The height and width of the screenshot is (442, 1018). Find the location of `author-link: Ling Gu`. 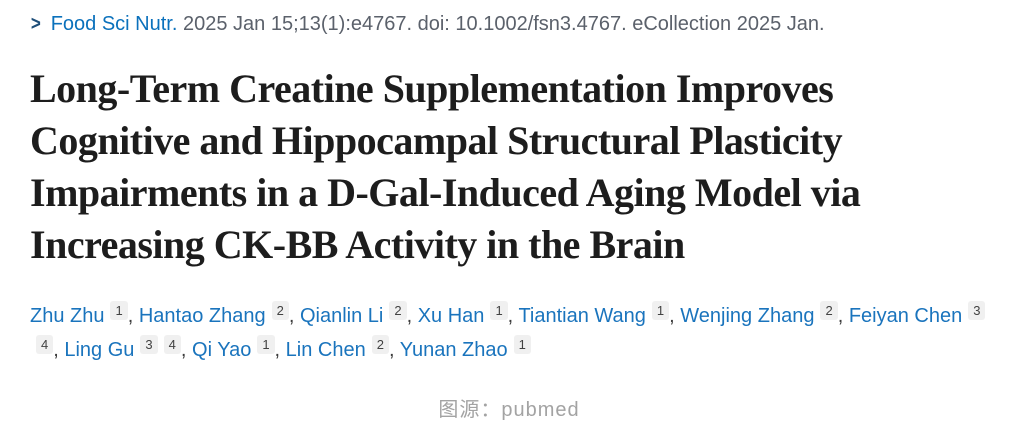

author-link: Ling Gu is located at coordinates (99, 350).